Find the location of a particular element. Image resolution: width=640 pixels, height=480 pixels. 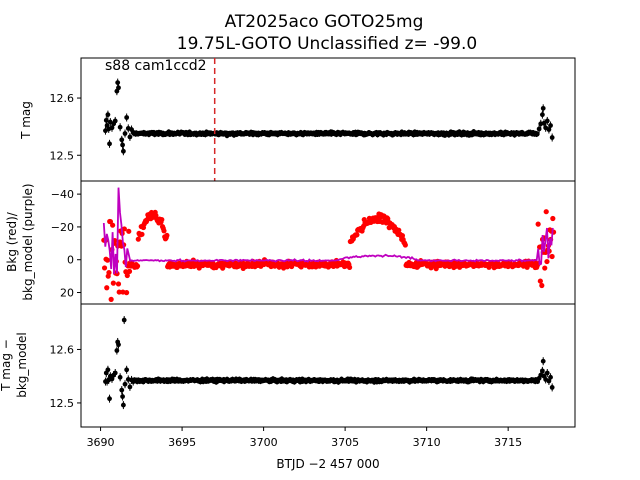

x-tick-label: 3700 is located at coordinates (264, 442).